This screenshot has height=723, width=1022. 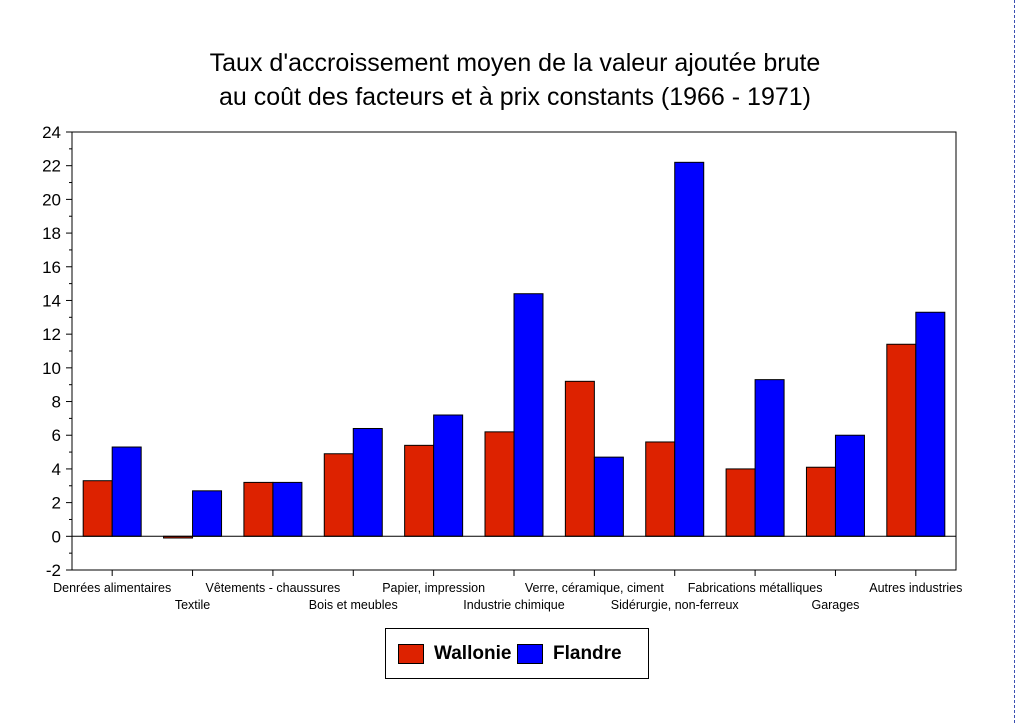 What do you see at coordinates (594, 588) in the screenshot?
I see `x-tick-label: Verre, céramique, ciment` at bounding box center [594, 588].